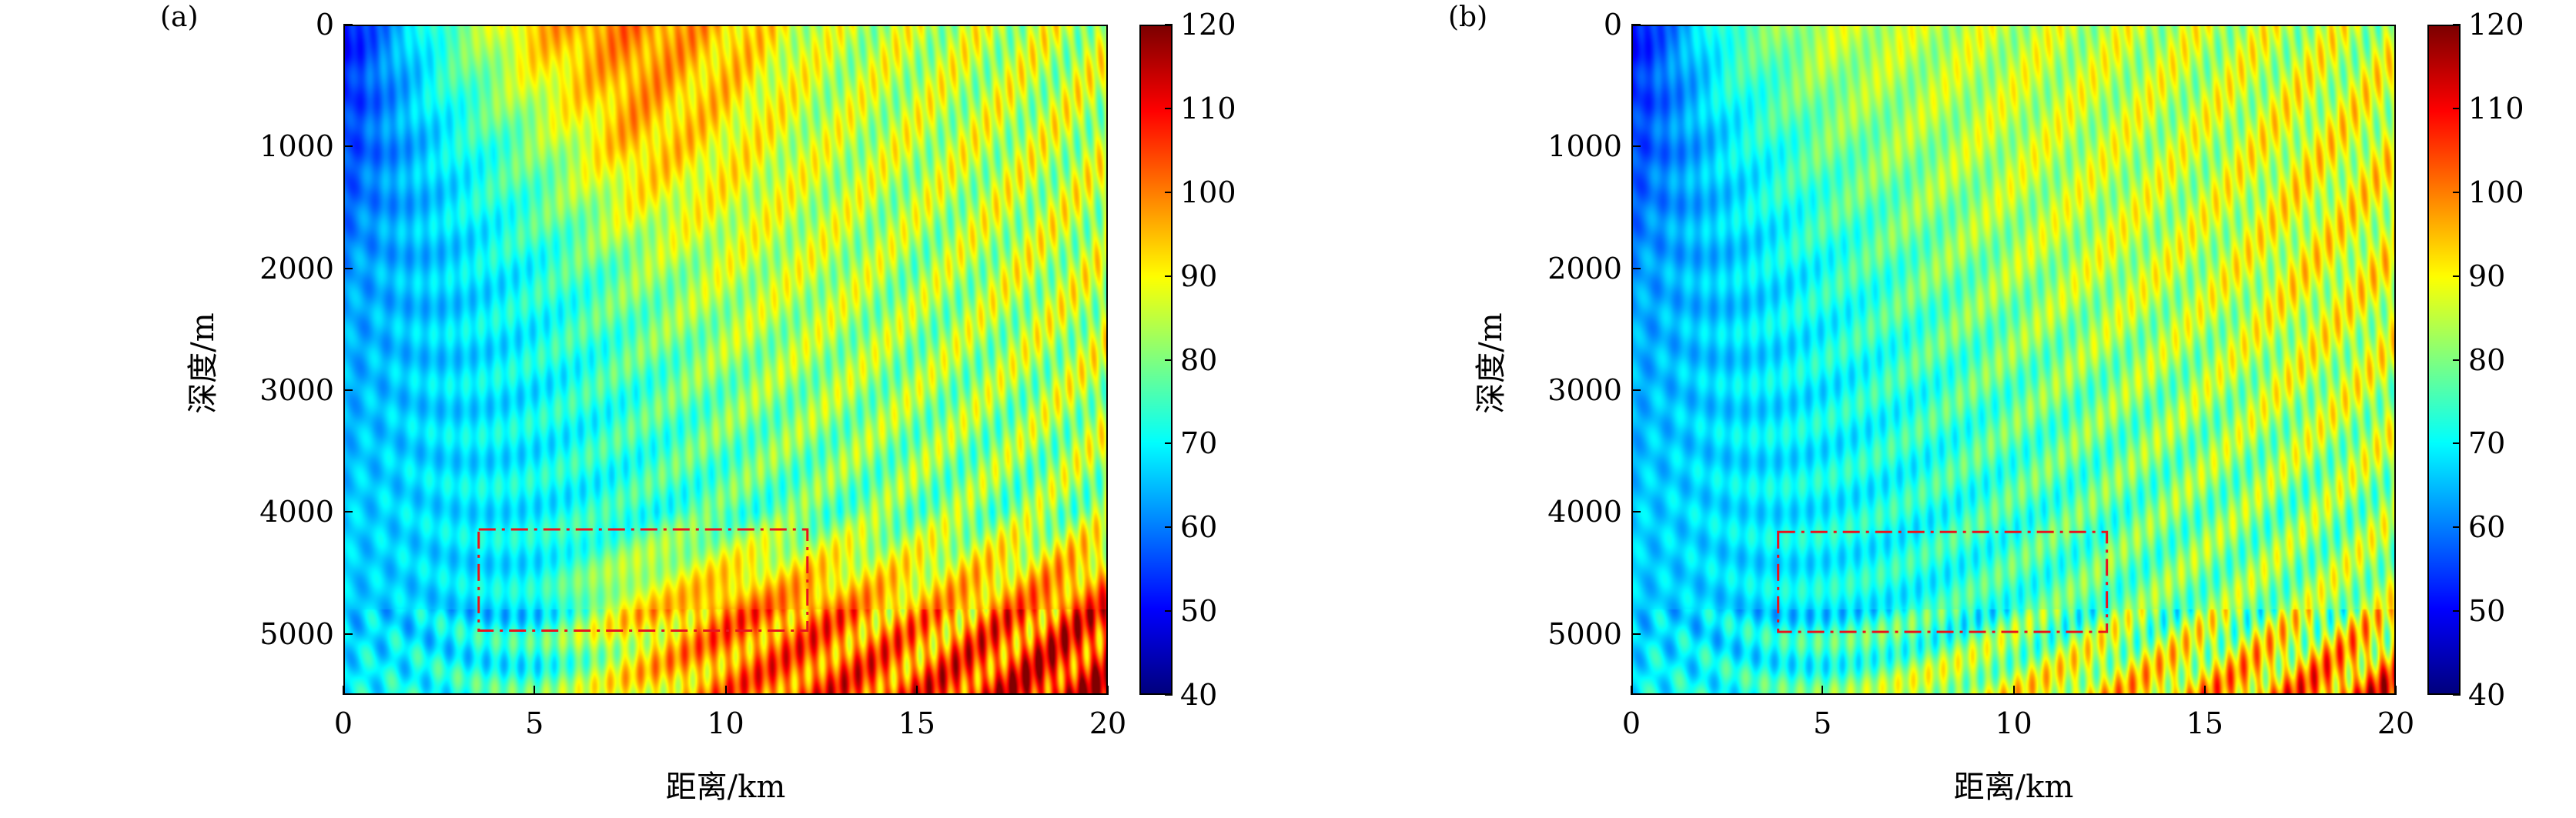 This screenshot has width=2576, height=818. Describe the element at coordinates (2444, 360) in the screenshot. I see `colorbar` at that location.